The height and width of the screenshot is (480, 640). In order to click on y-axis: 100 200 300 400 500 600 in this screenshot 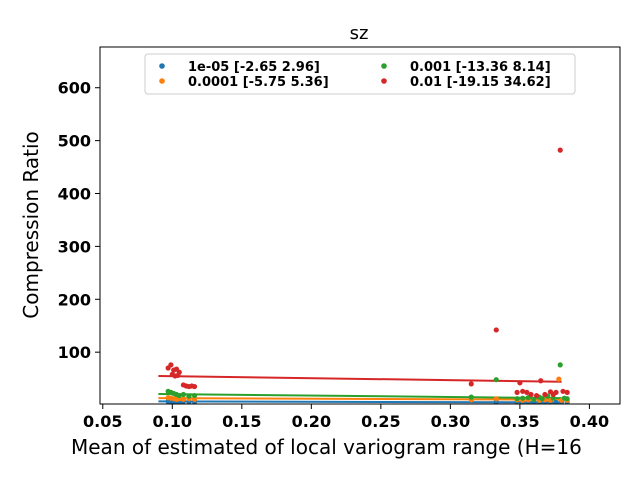, I will do `click(79, 220)`.